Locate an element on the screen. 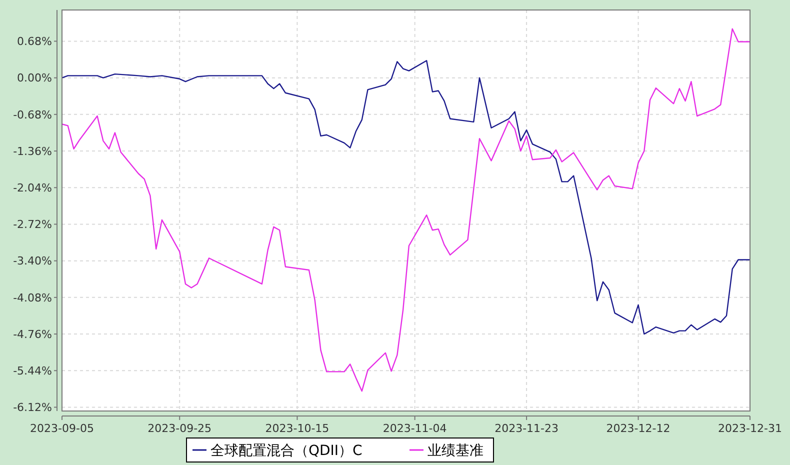 Image resolution: width=790 pixels, height=465 pixels. y-tick-label: 0.68% is located at coordinates (34, 41).